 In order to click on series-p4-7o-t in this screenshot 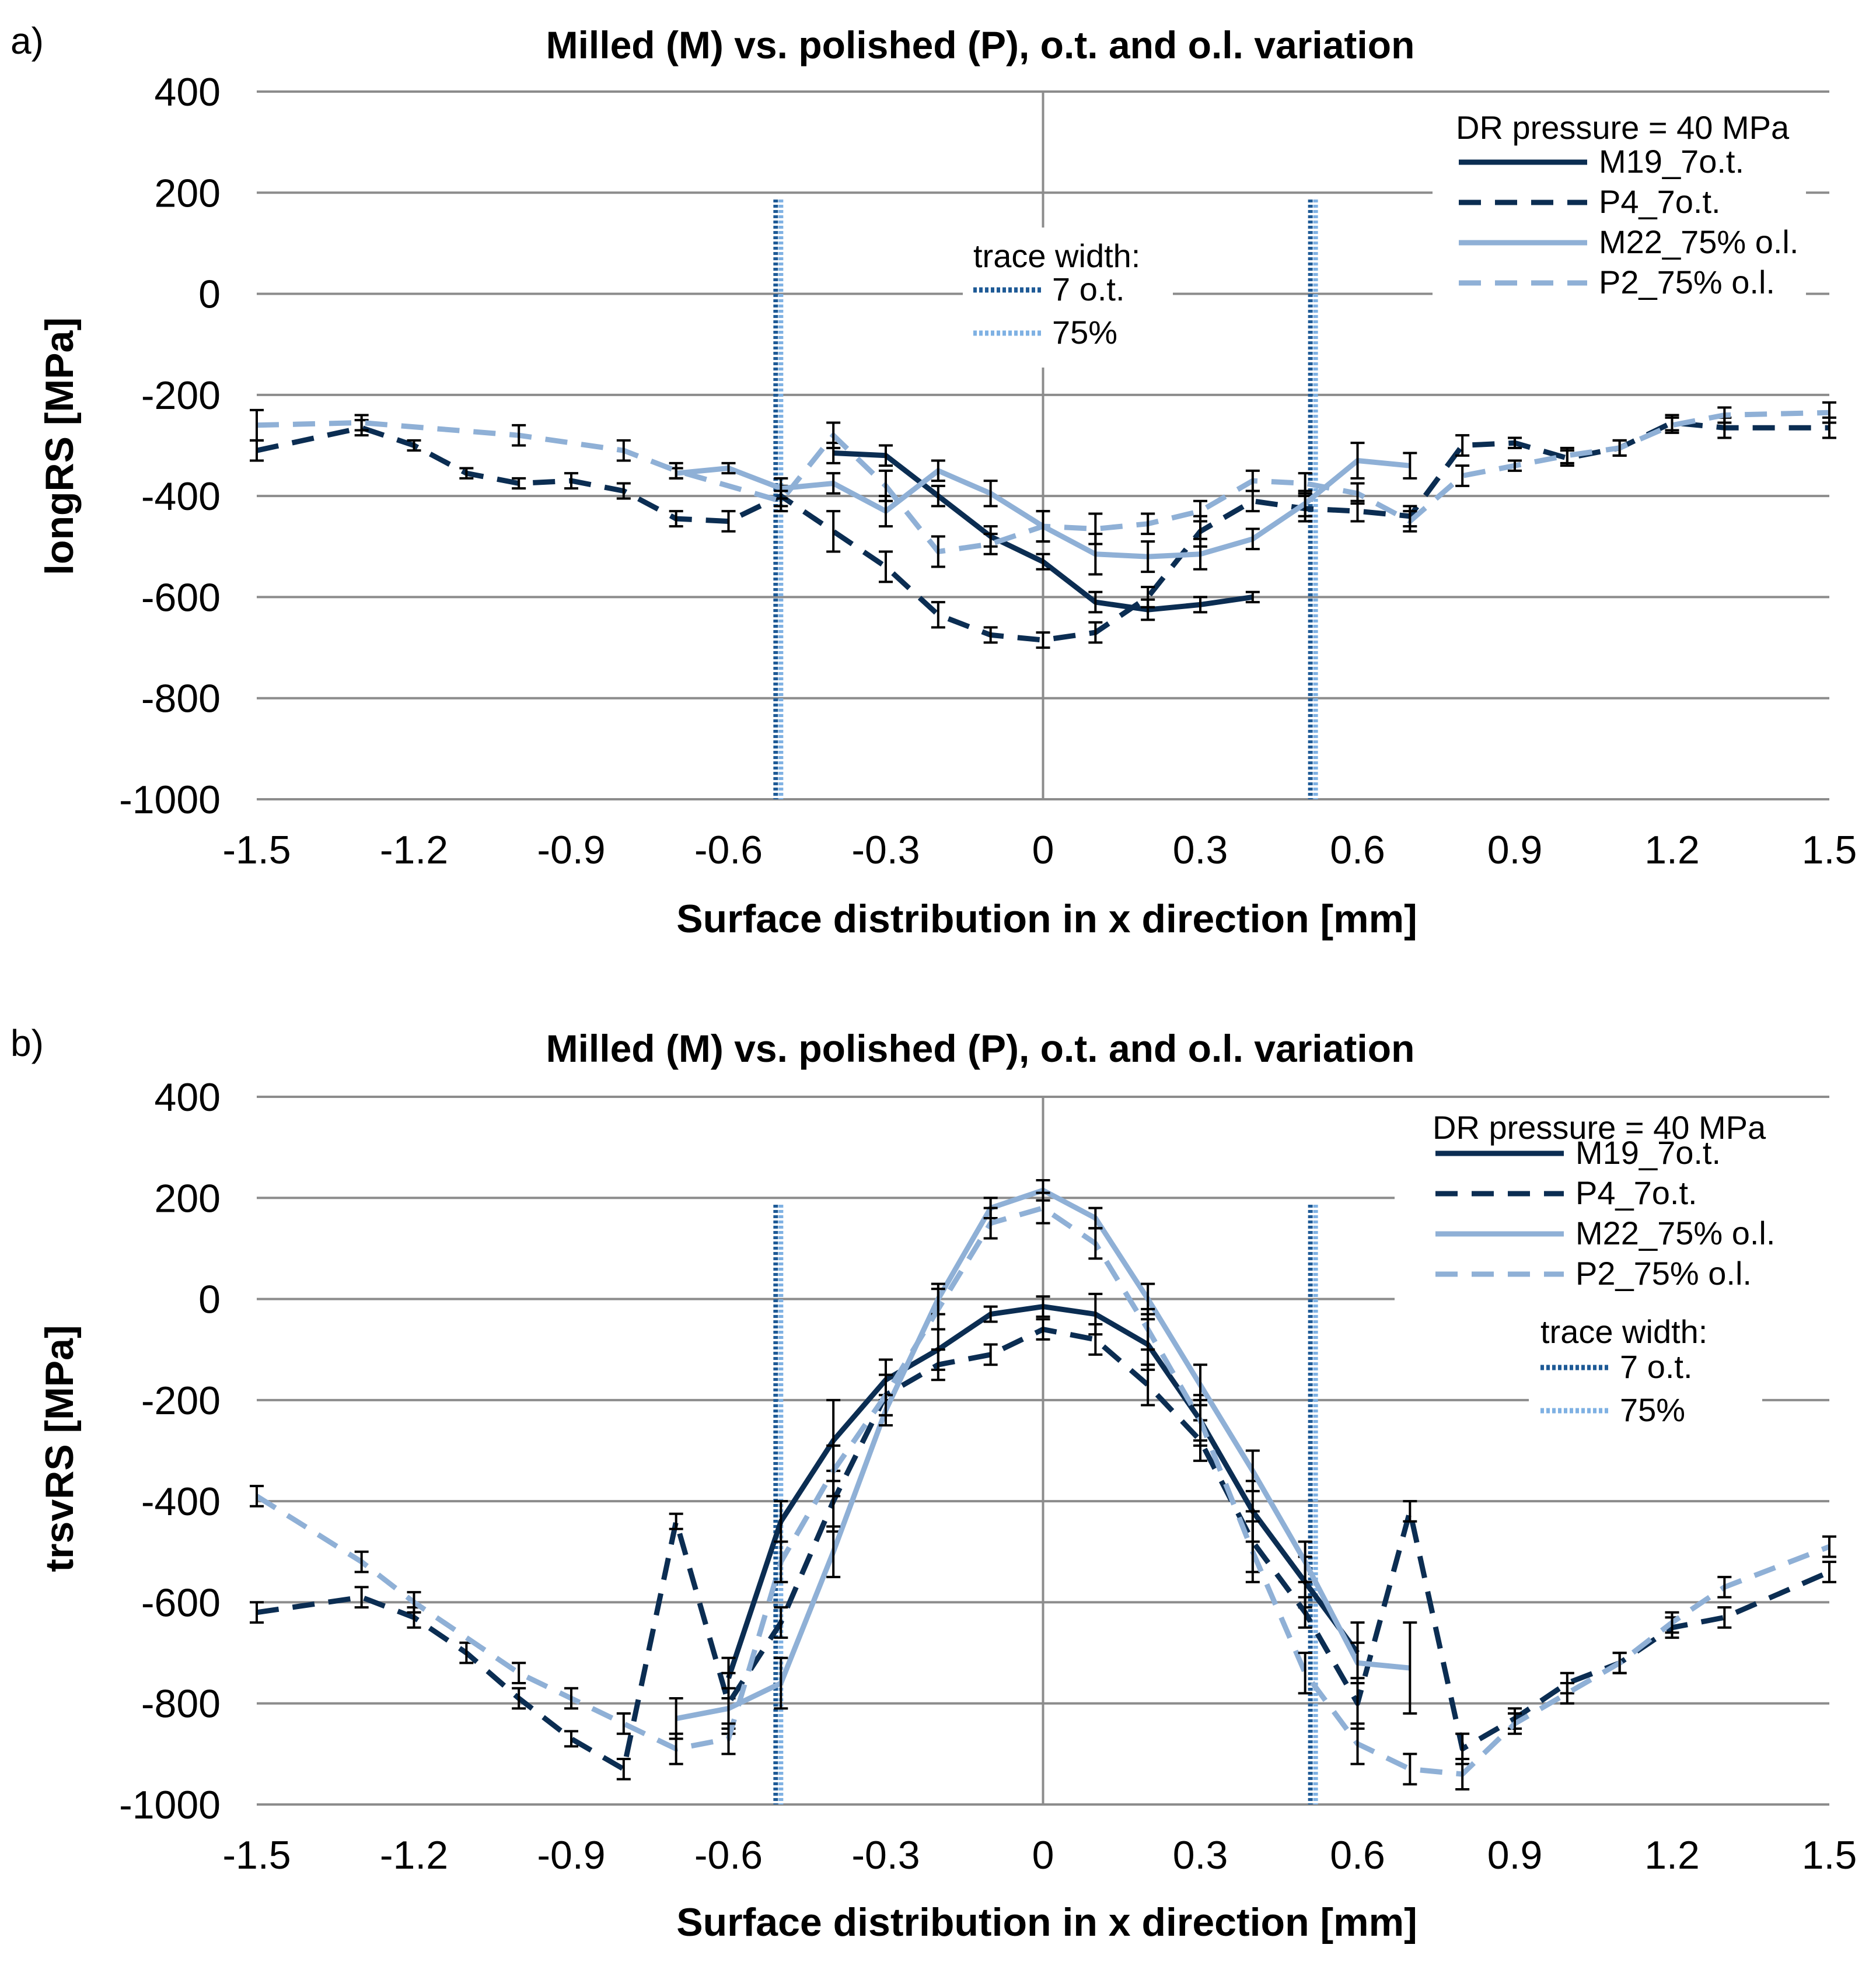, I will do `click(1043, 531)`.